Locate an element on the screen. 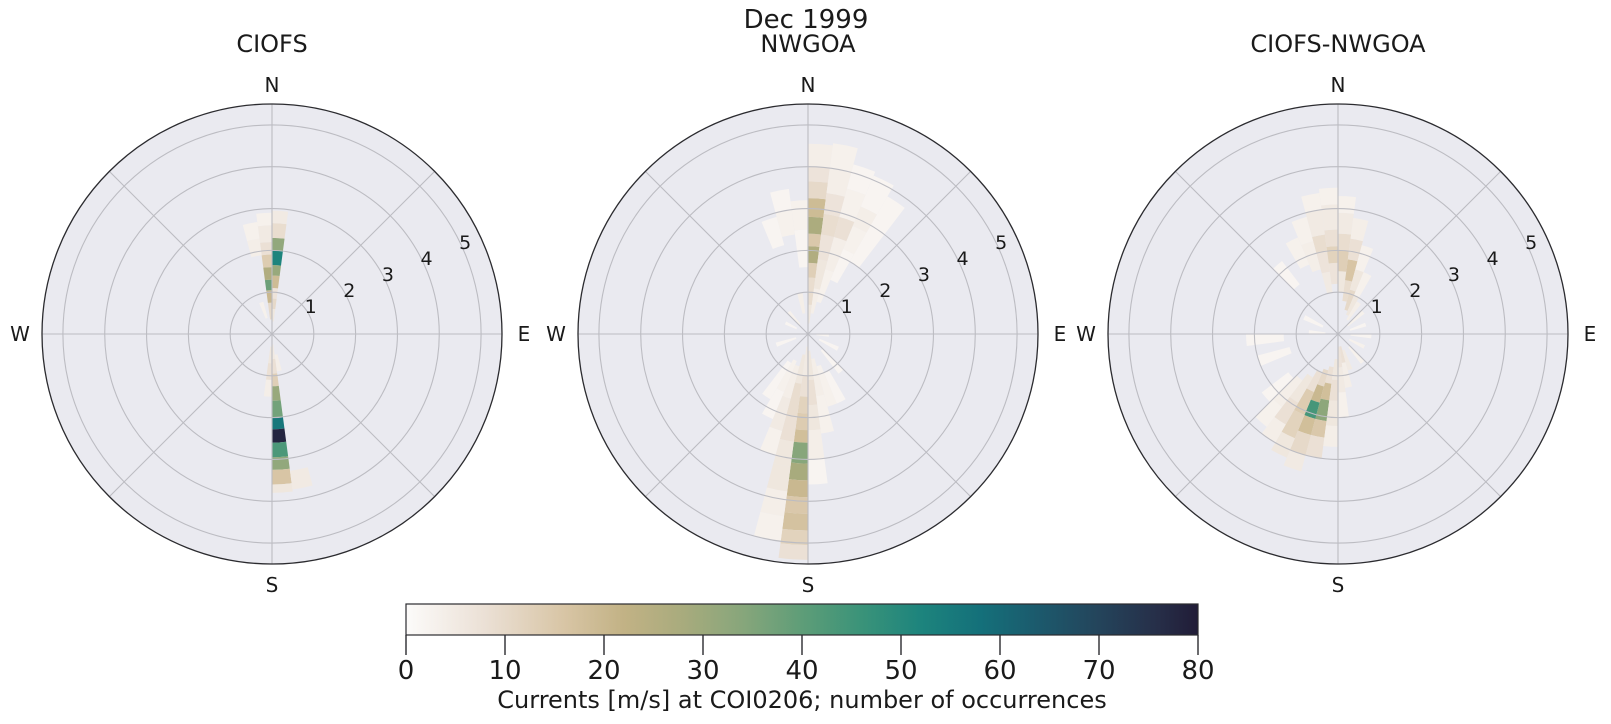 The height and width of the screenshot is (724, 1611). panel-title: CIOFS-NWGOA is located at coordinates (1338, 44).